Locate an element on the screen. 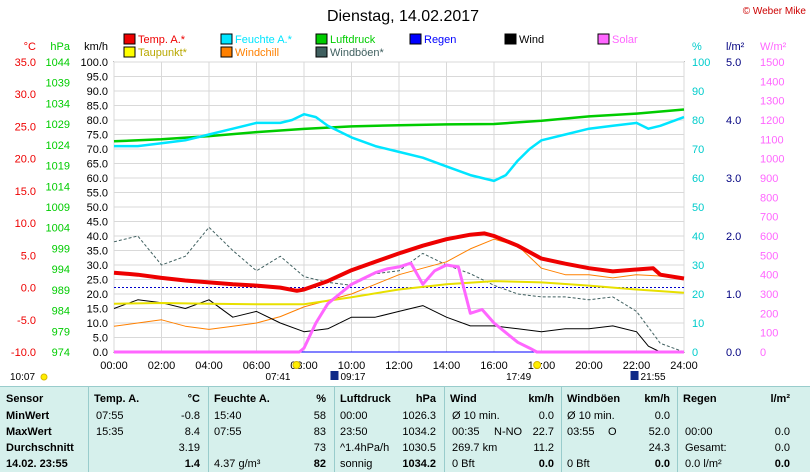  kmh-axis-tick-18: 10.0 is located at coordinates (97, 324).